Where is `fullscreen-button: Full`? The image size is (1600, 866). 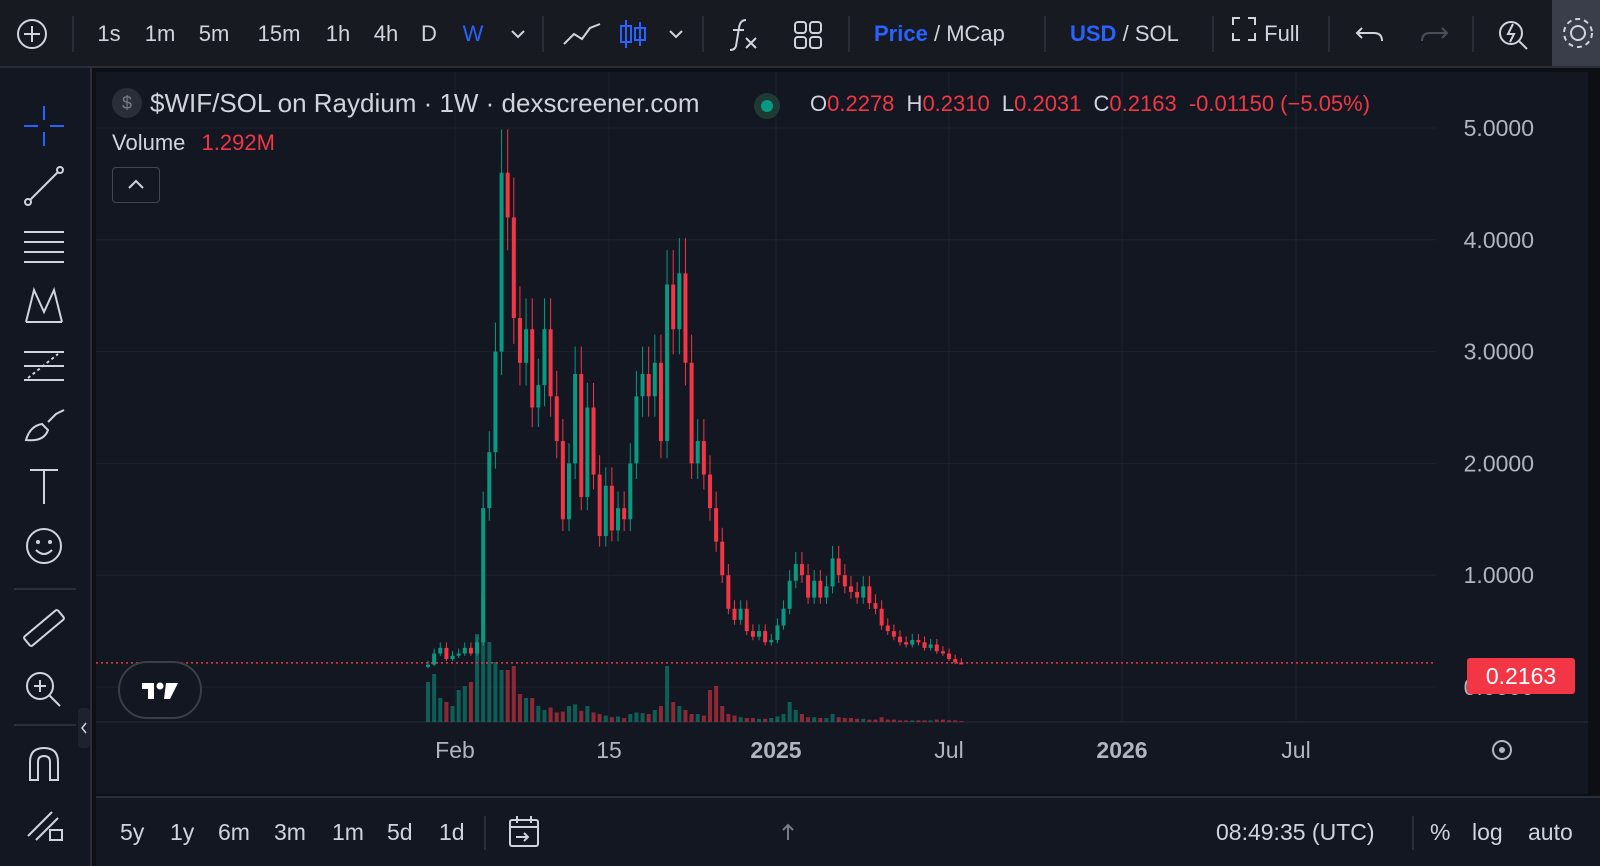
fullscreen-button: Full is located at coordinates (1280, 34).